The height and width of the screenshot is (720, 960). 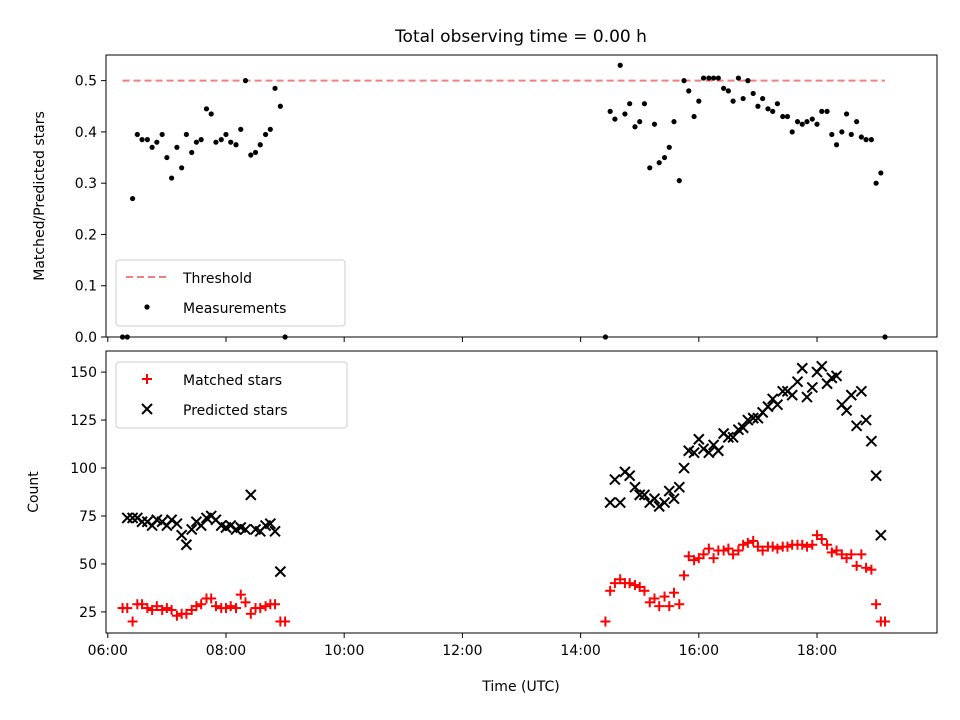 I want to click on legend-matched-label: Matched stars, so click(x=232, y=381).